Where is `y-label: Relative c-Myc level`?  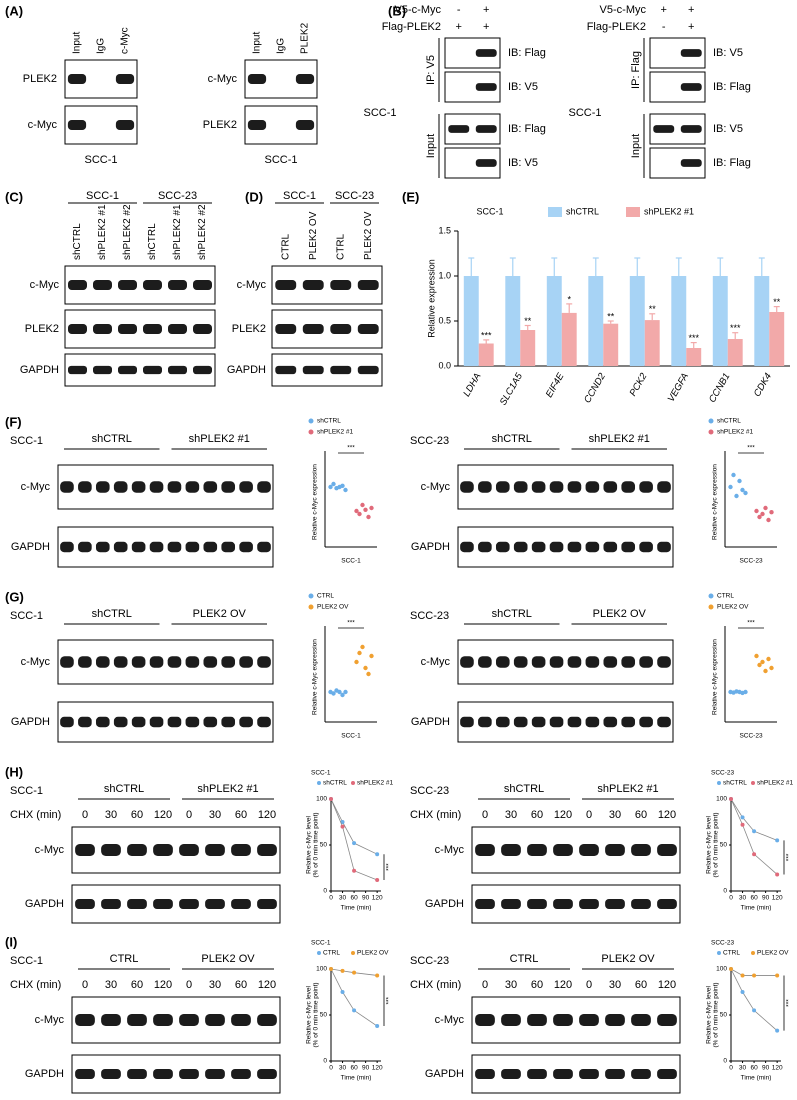 y-label: Relative c-Myc level is located at coordinates (709, 845).